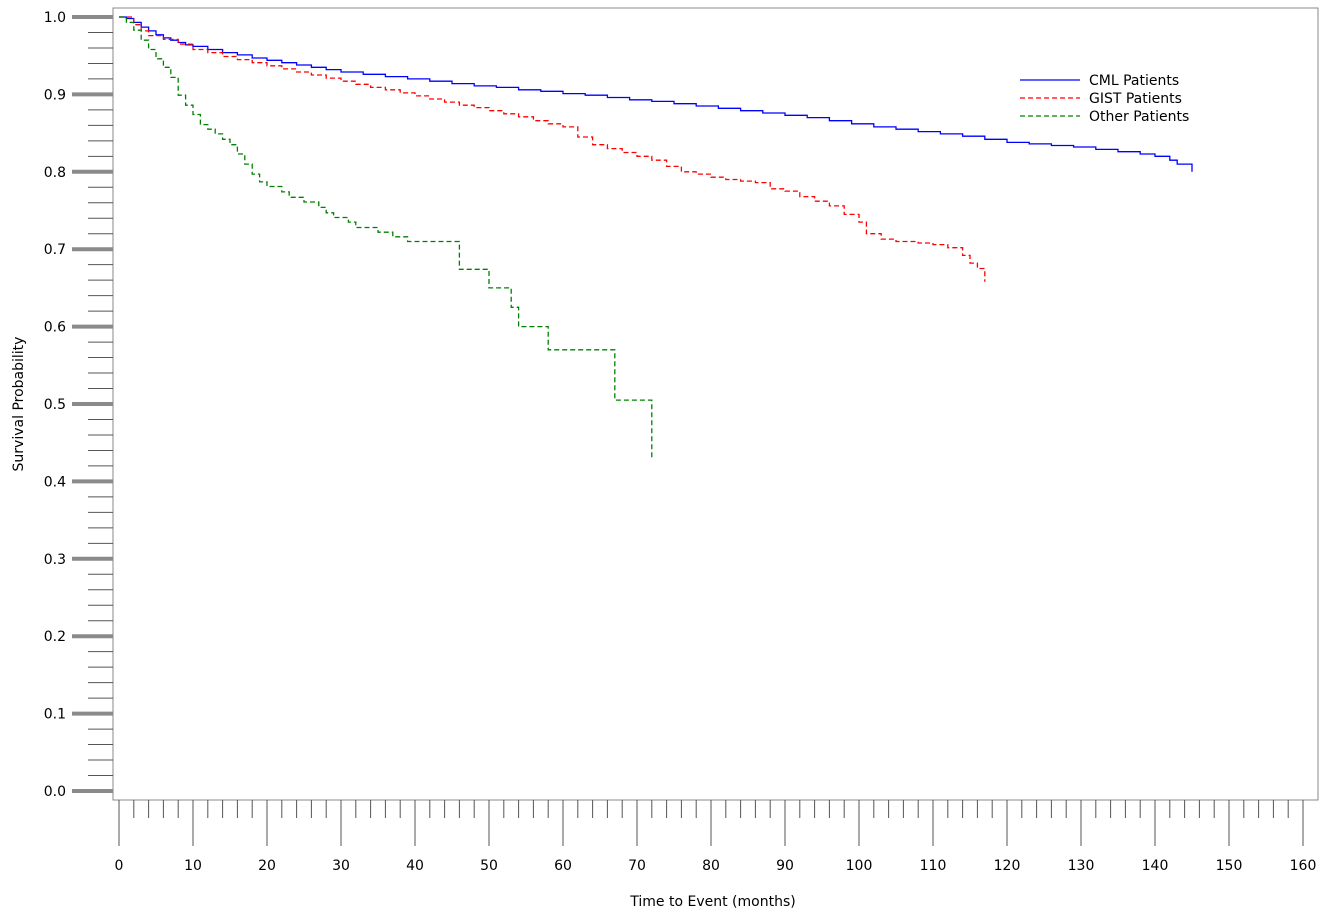 This screenshot has width=1332, height=909. Describe the element at coordinates (55, 95) in the screenshot. I see `y-tick-label: 0.9` at that location.